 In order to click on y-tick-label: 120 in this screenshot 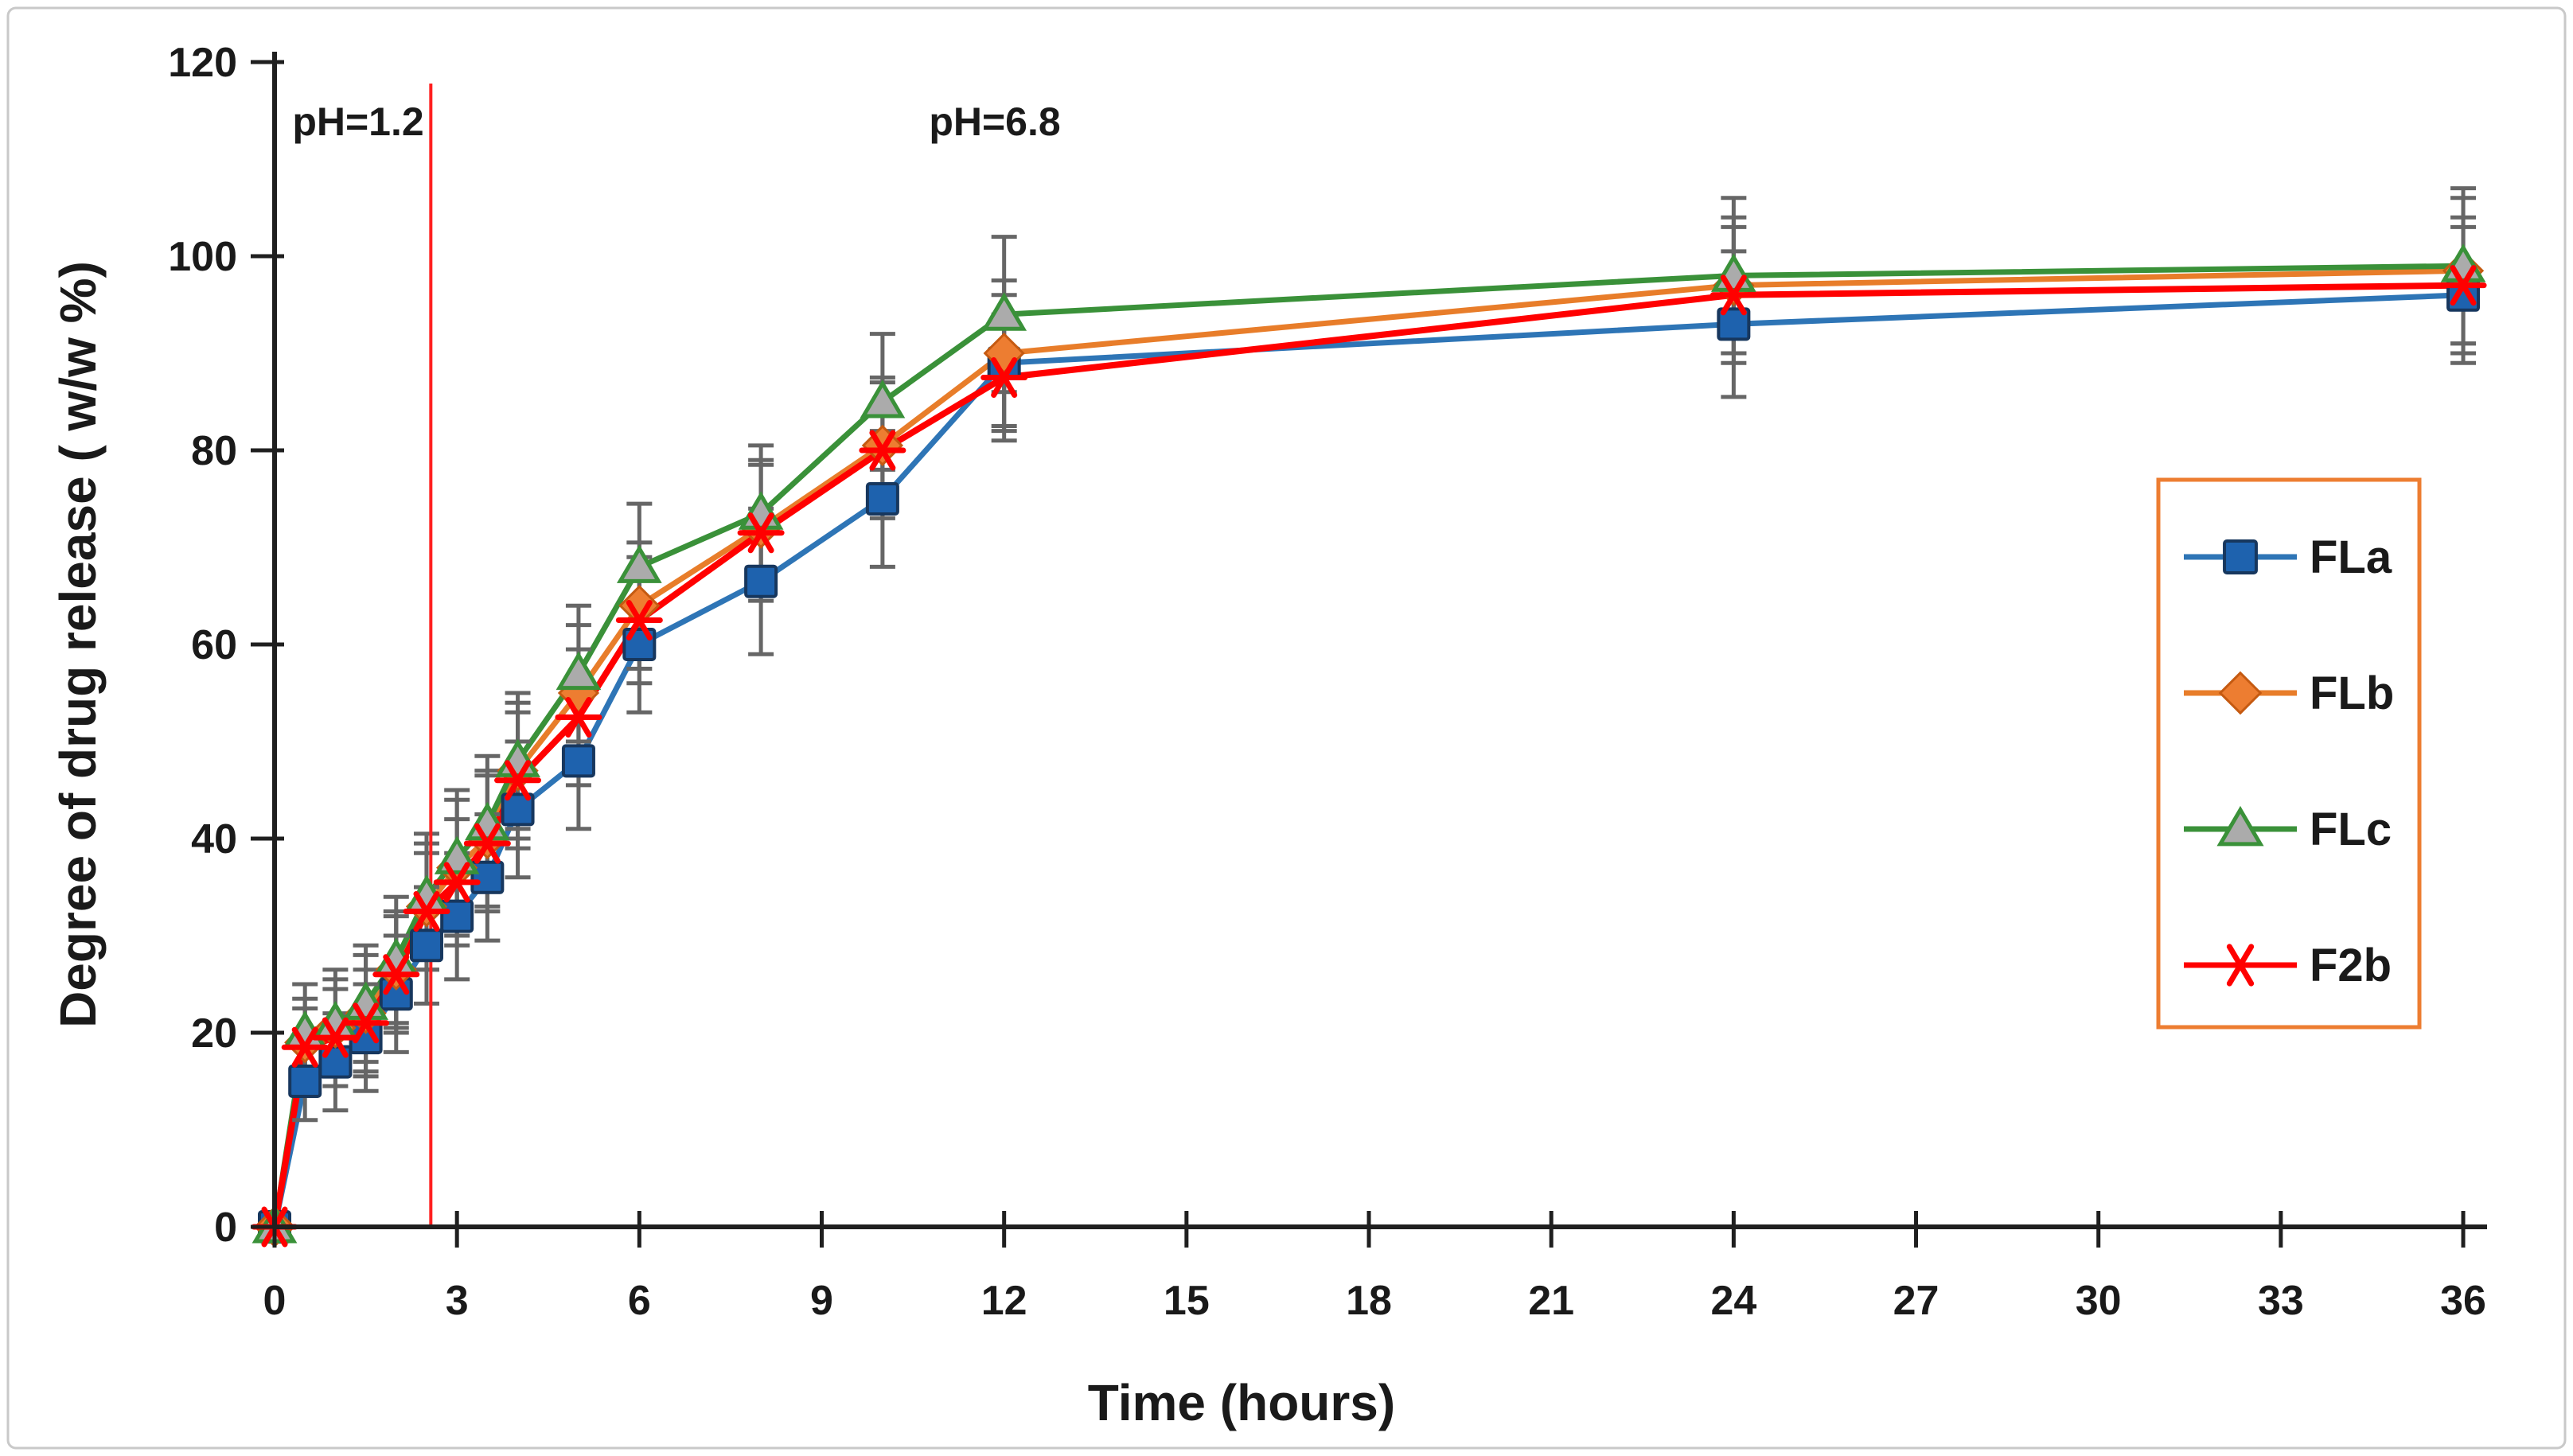, I will do `click(202, 63)`.